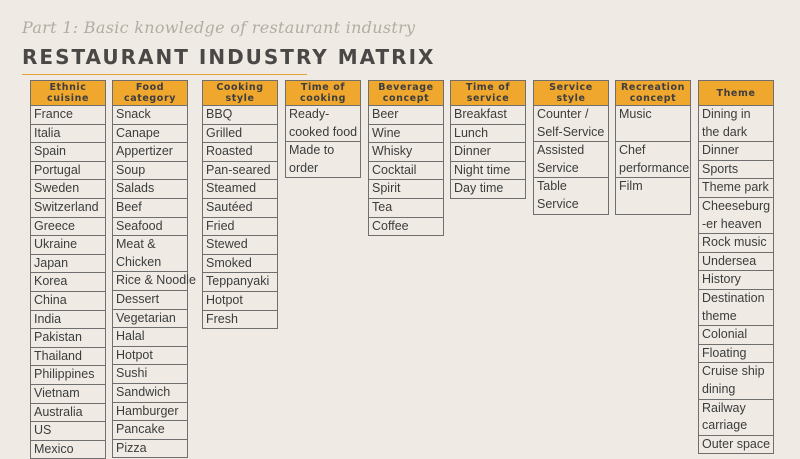 This screenshot has height=459, width=800. I want to click on matrix-cell: Night time, so click(488, 170).